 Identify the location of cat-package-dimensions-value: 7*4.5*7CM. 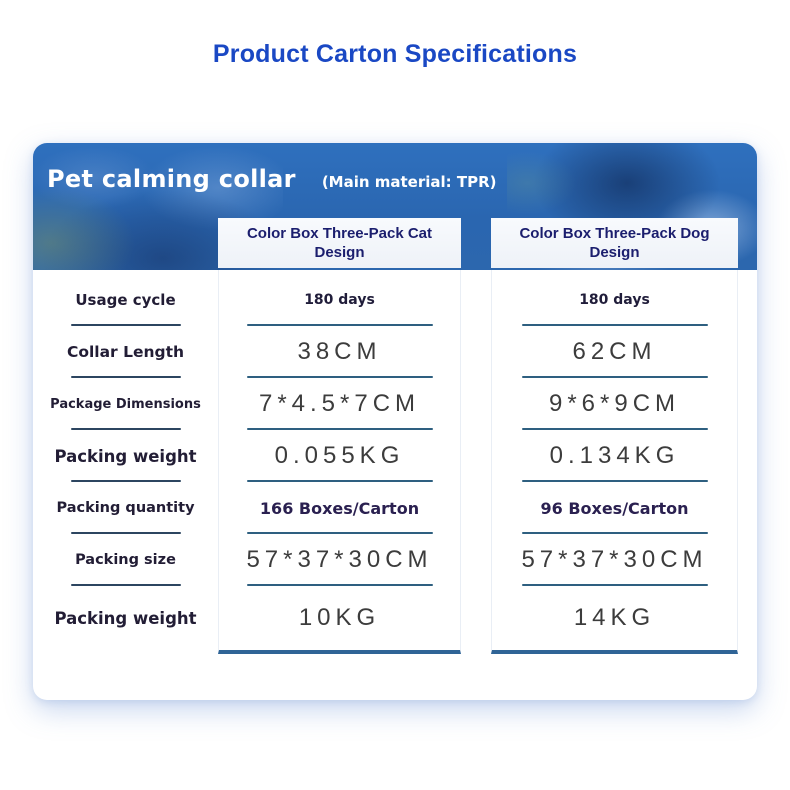
(339, 403).